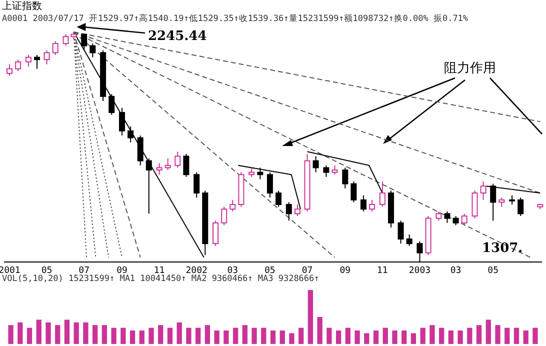 The width and height of the screenshot is (546, 346). I want to click on x-tick-label: 2003, so click(419, 271).